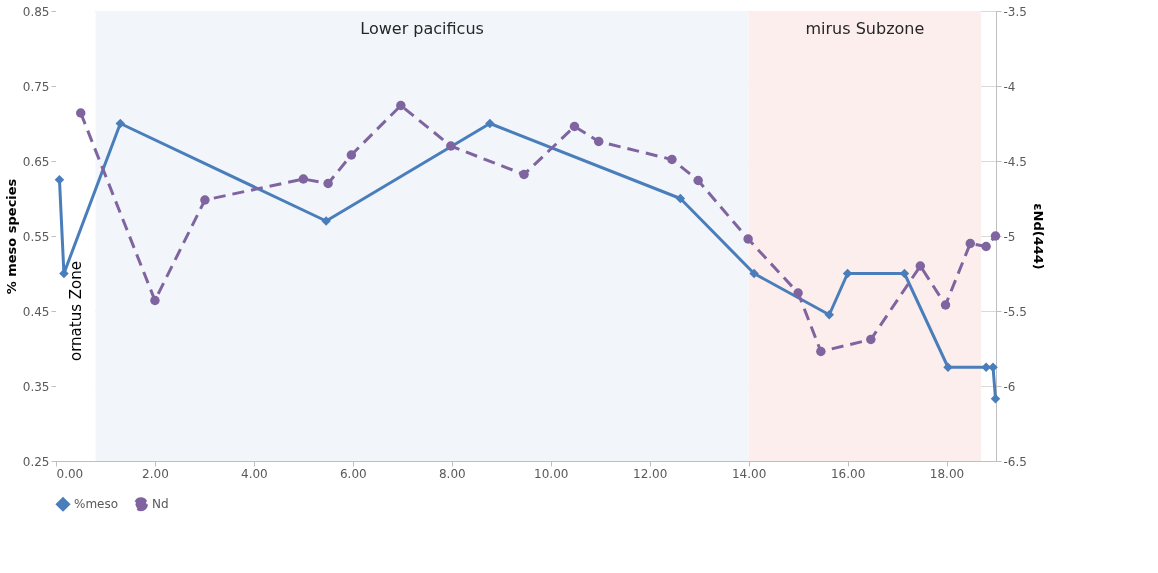 The height and width of the screenshot is (573, 1158). What do you see at coordinates (1009, 86) in the screenshot?
I see `y2-tick-label: -4` at bounding box center [1009, 86].